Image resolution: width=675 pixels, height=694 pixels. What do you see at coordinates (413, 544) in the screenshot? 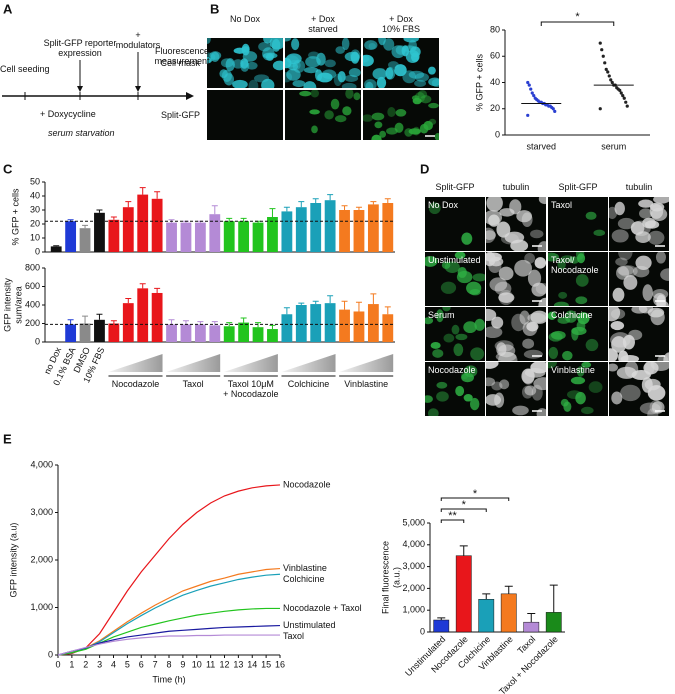
I see `y-tick-label: 4,000` at bounding box center [413, 544].